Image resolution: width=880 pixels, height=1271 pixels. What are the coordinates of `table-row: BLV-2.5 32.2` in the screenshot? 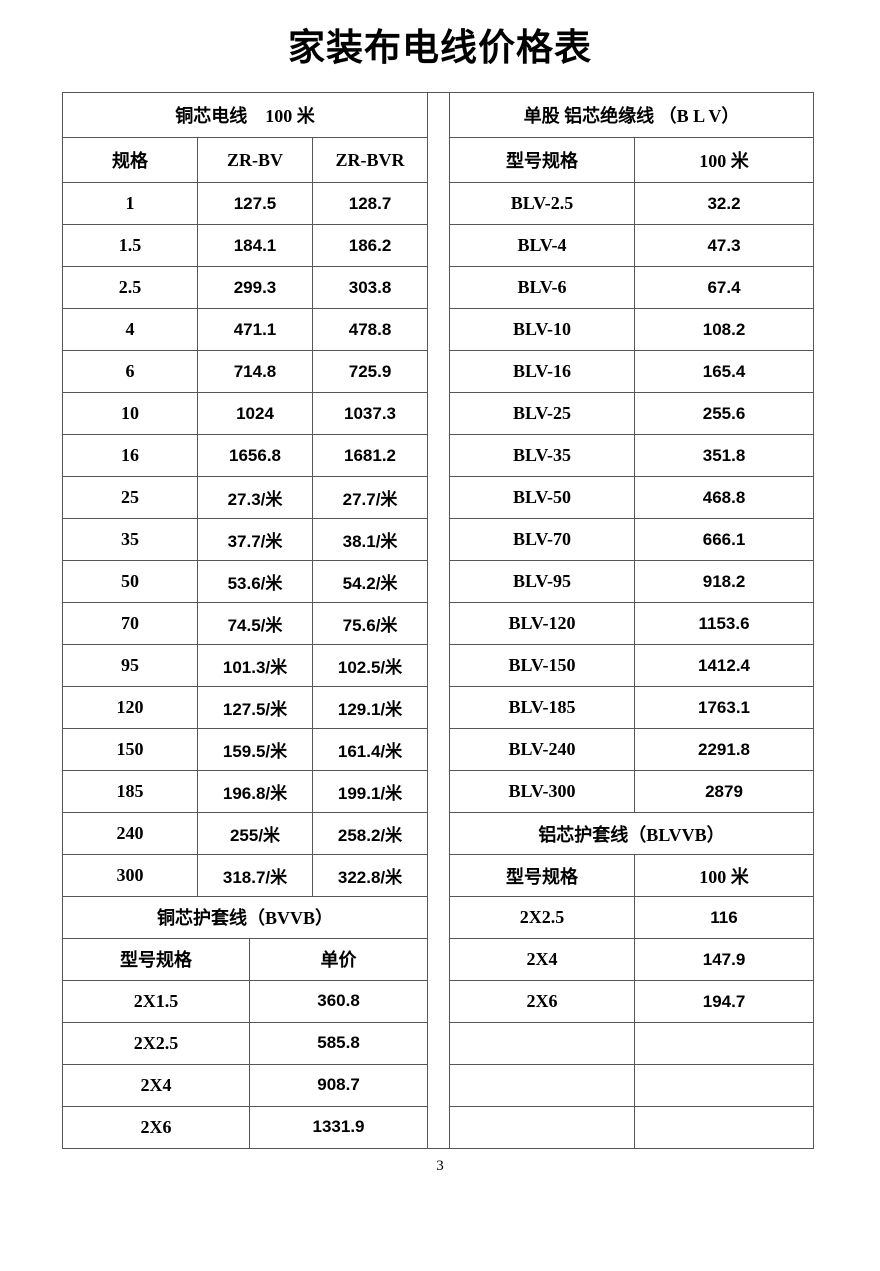 It's located at (632, 204).